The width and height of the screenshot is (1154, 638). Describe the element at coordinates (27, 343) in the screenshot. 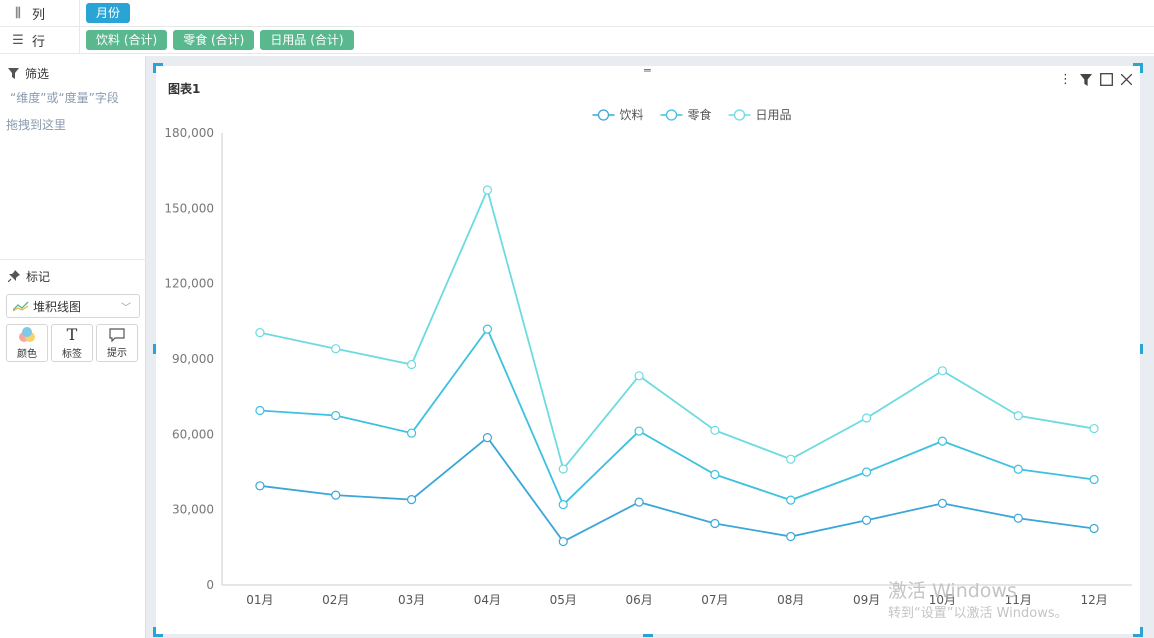

I see `color-button: 颜色` at that location.